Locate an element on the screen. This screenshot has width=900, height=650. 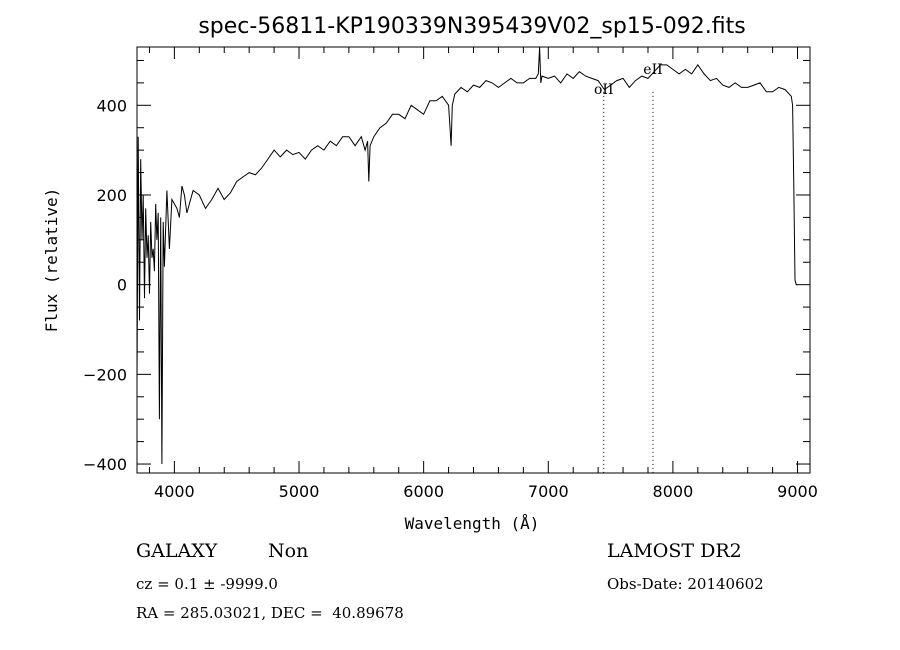
y-tick-label: 0 is located at coordinates (122, 285).